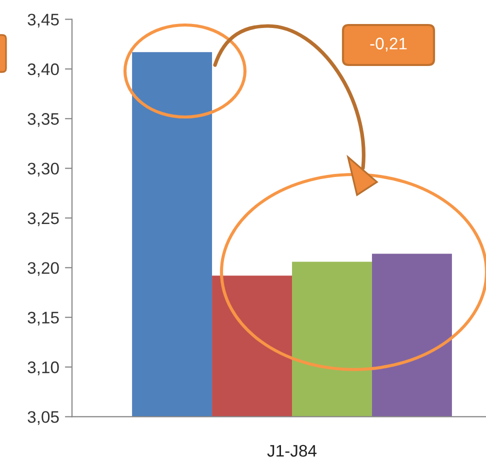 This screenshot has width=486, height=458. Describe the element at coordinates (388, 45) in the screenshot. I see `annotation: -0,21` at that location.